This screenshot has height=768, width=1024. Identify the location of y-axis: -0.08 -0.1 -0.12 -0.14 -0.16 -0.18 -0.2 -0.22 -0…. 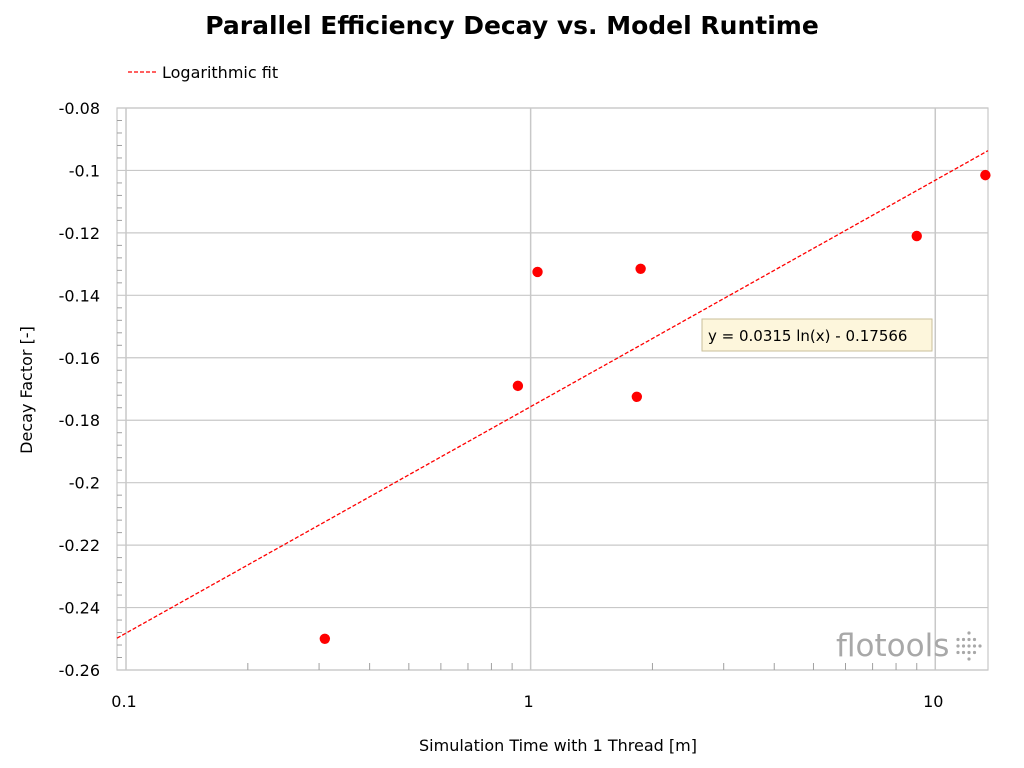
(90, 389).